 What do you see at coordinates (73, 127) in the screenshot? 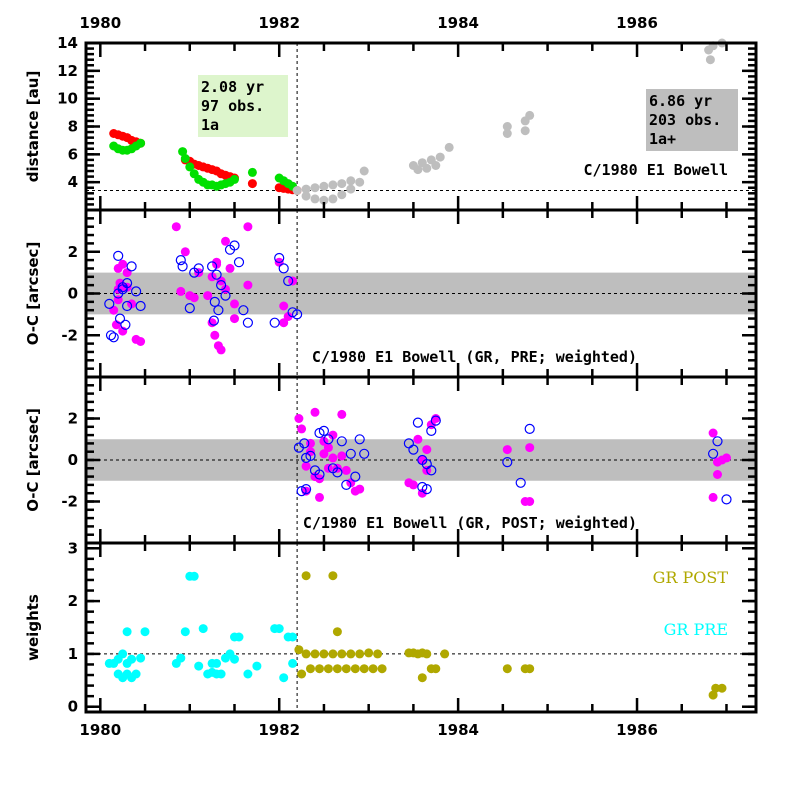
I see `y-tick-label: 8` at bounding box center [73, 127].